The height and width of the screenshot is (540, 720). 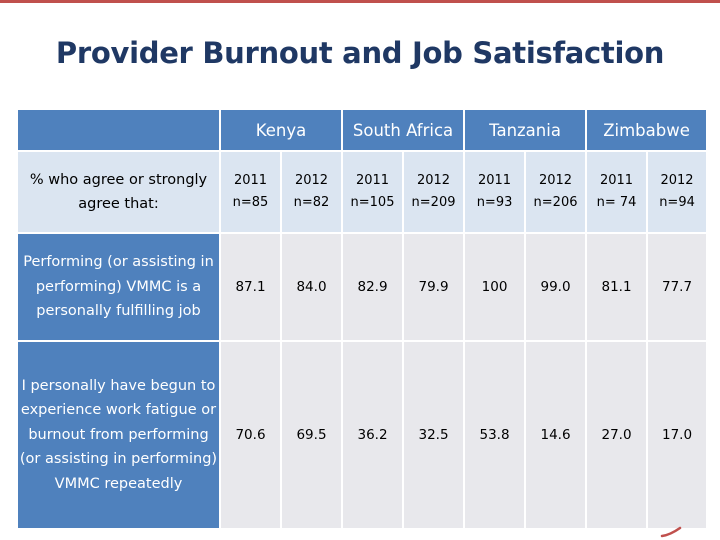 I want to click on country-header-south-africa: South Africa, so click(x=403, y=130).